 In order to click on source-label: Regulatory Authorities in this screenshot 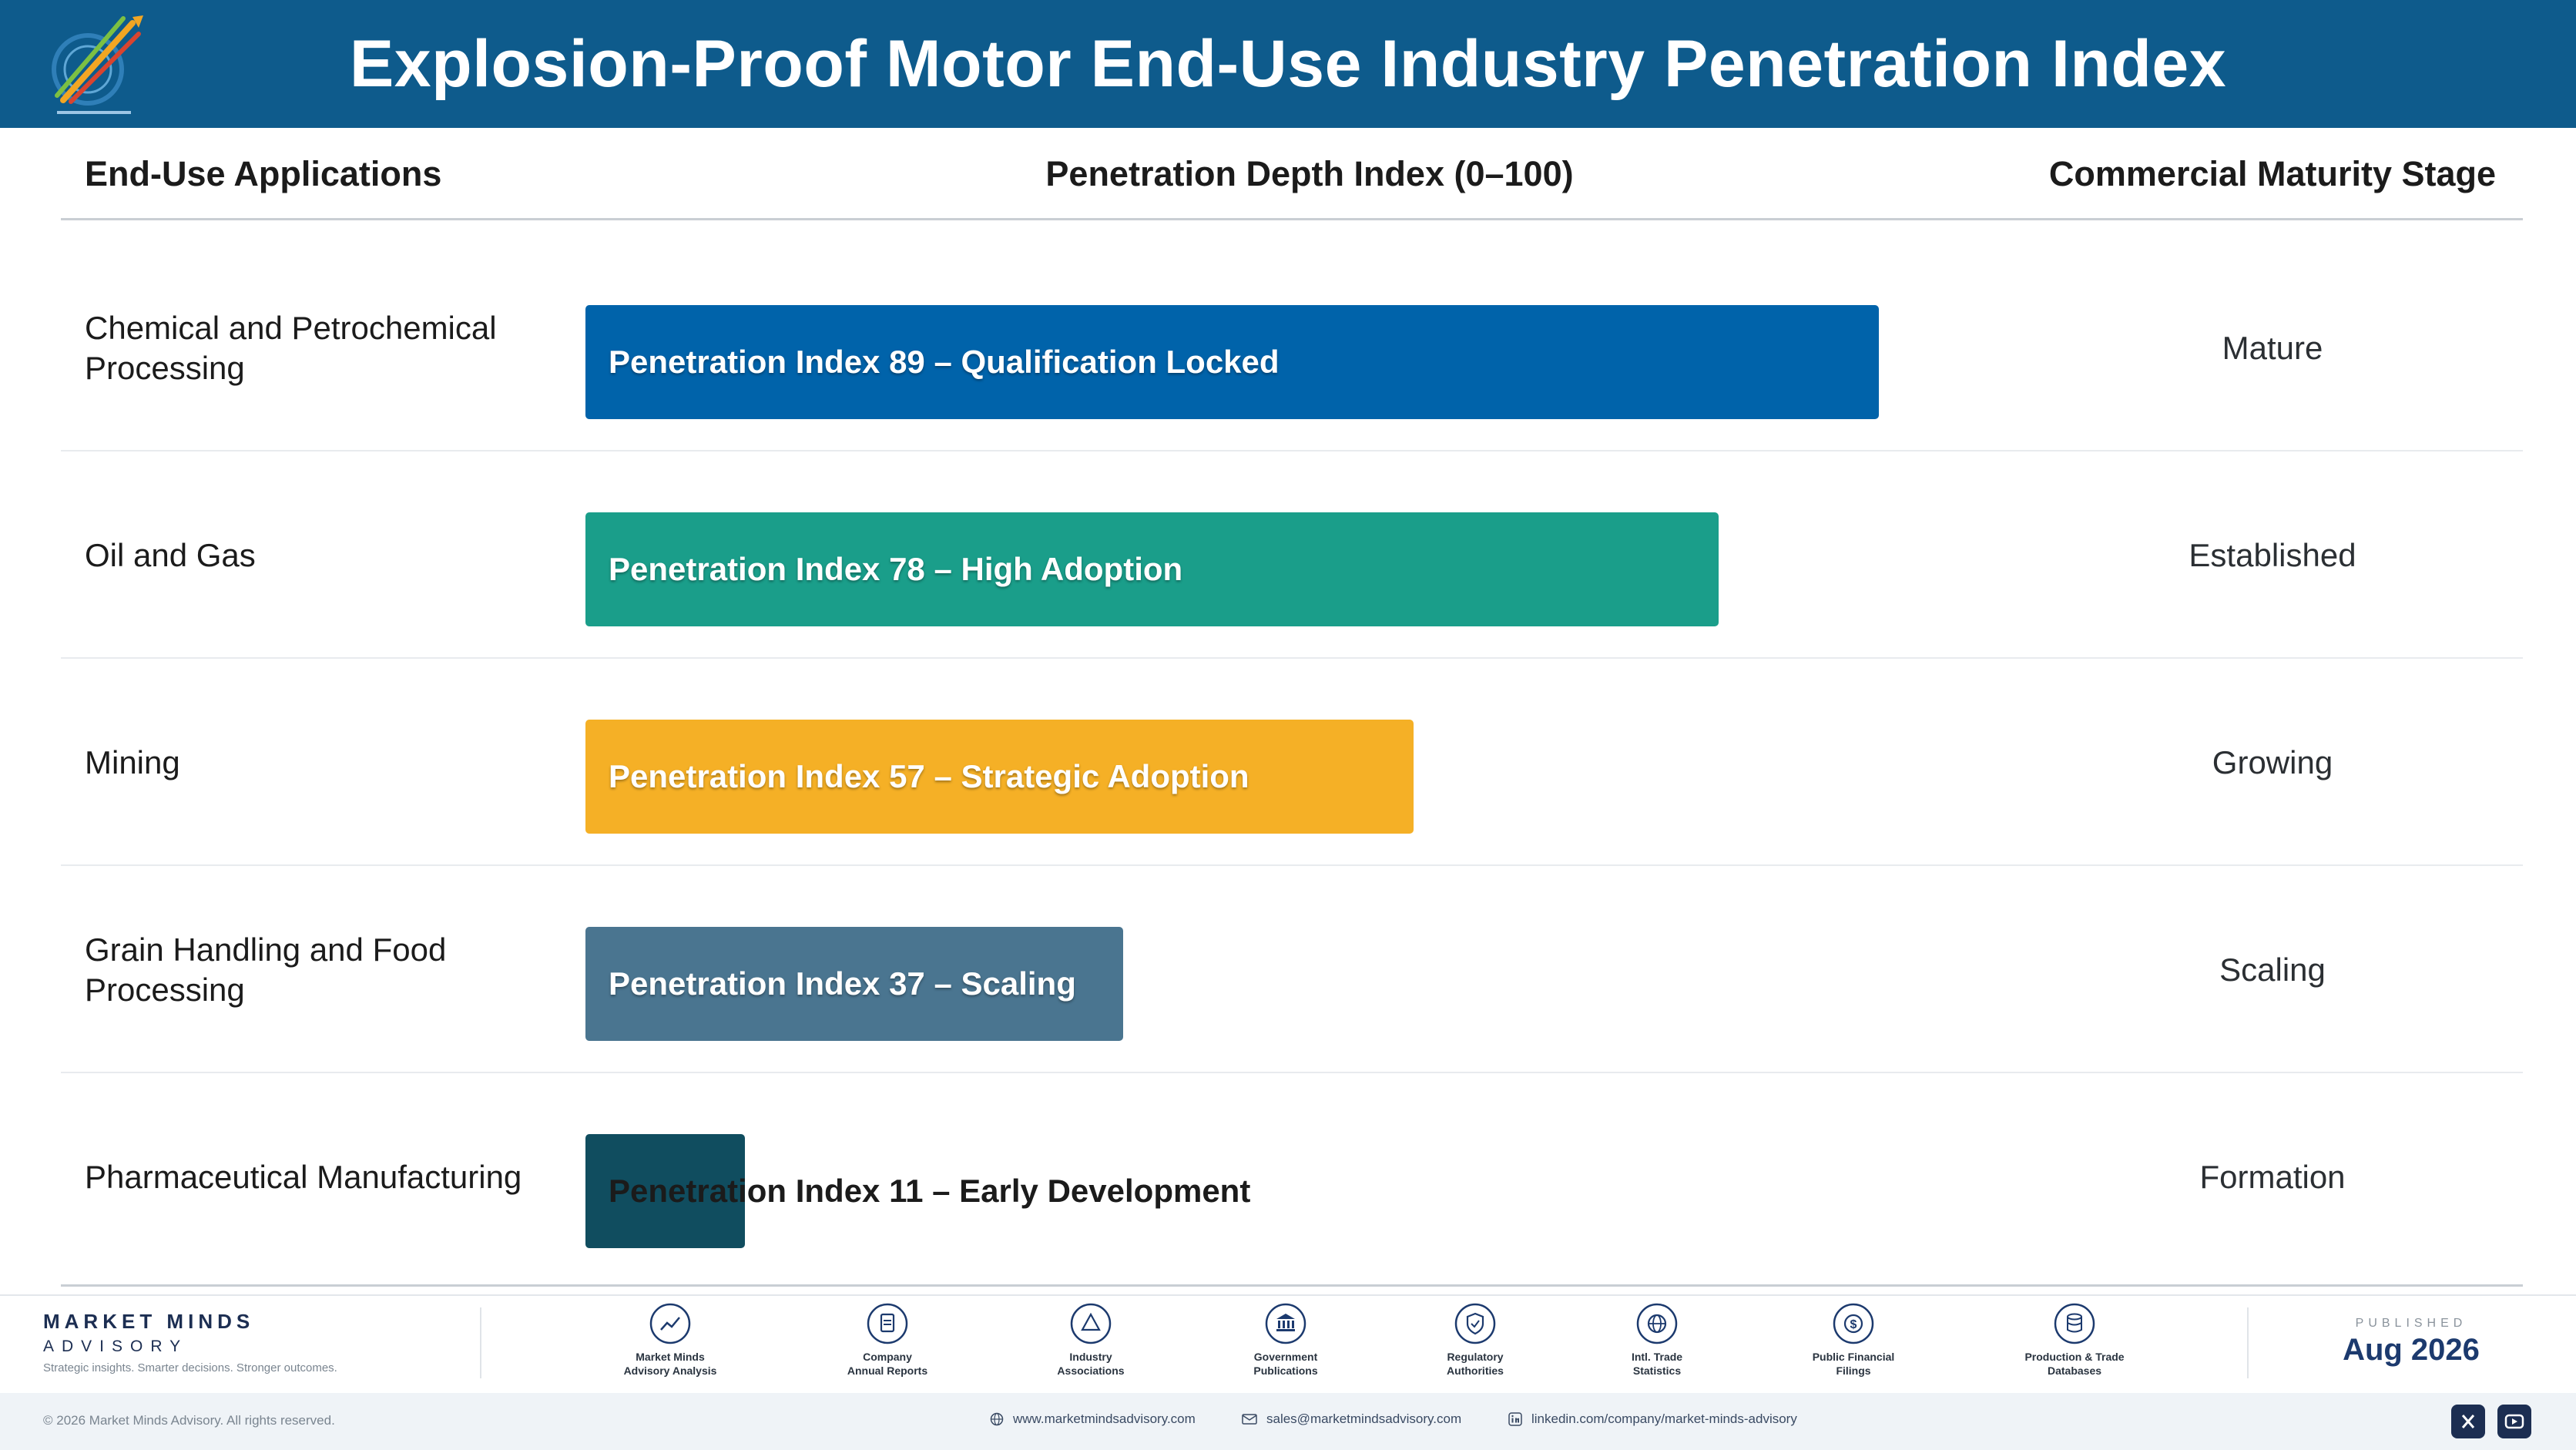, I will do `click(1475, 1364)`.